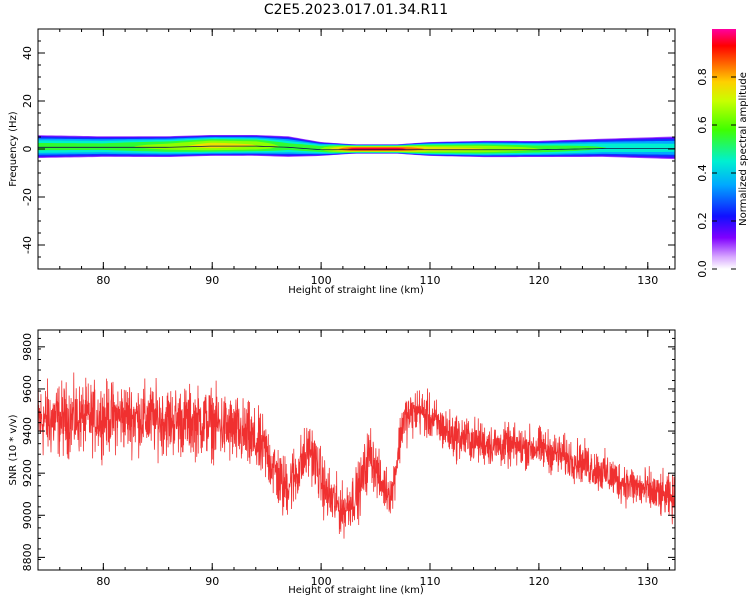 The width and height of the screenshot is (750, 600). I want to click on snr-x-tick-label: 130, so click(647, 581).